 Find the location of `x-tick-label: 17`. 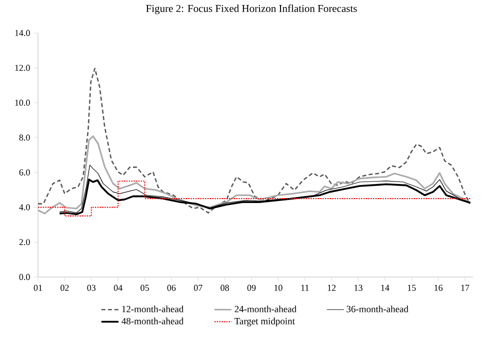

x-tick-label: 17 is located at coordinates (465, 287).